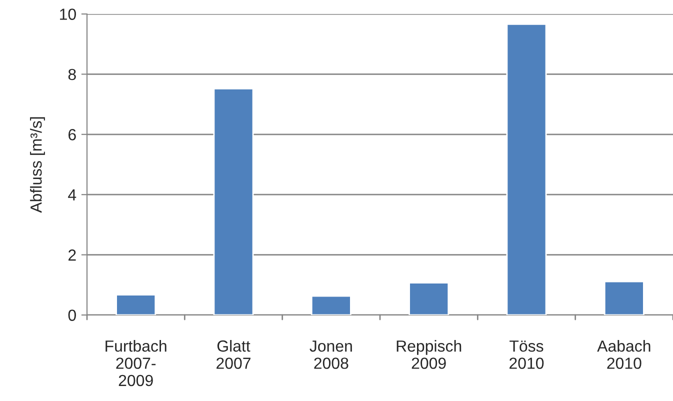 The image size is (673, 401). Describe the element at coordinates (623, 354) in the screenshot. I see `x-tick-label: Aabach 2010` at that location.